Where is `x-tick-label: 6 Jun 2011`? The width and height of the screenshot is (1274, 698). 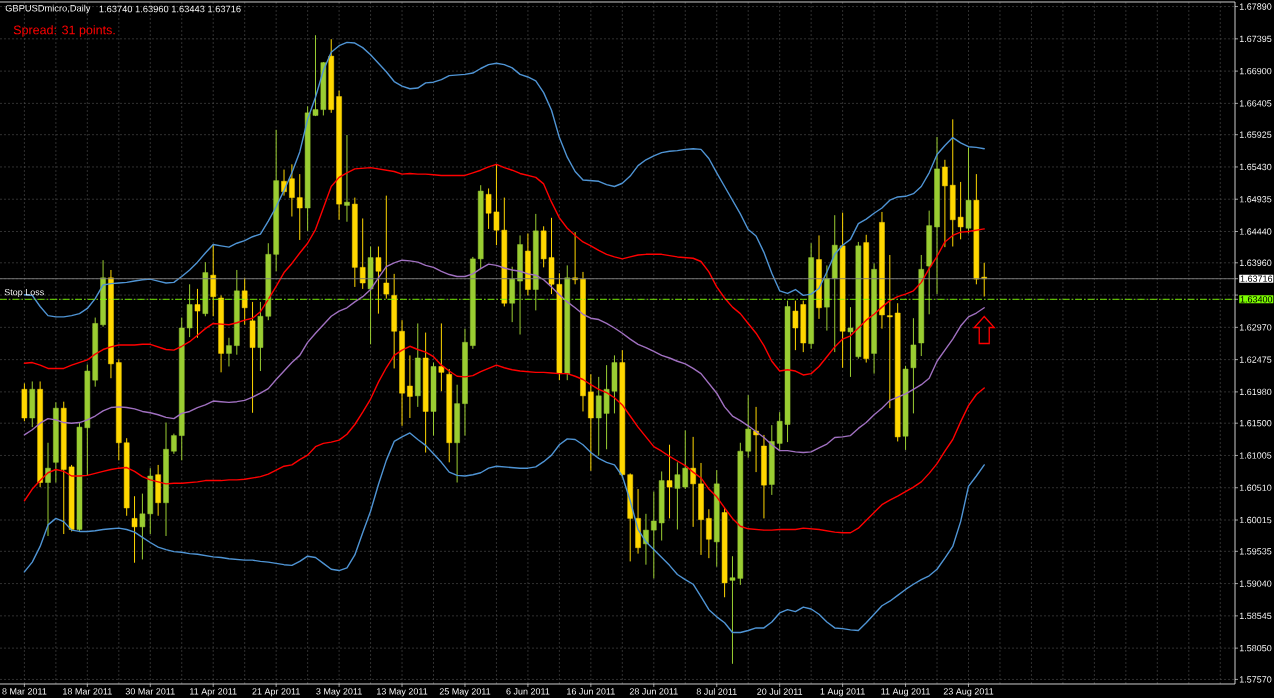
x-tick-label: 6 Jun 2011 is located at coordinates (528, 691).